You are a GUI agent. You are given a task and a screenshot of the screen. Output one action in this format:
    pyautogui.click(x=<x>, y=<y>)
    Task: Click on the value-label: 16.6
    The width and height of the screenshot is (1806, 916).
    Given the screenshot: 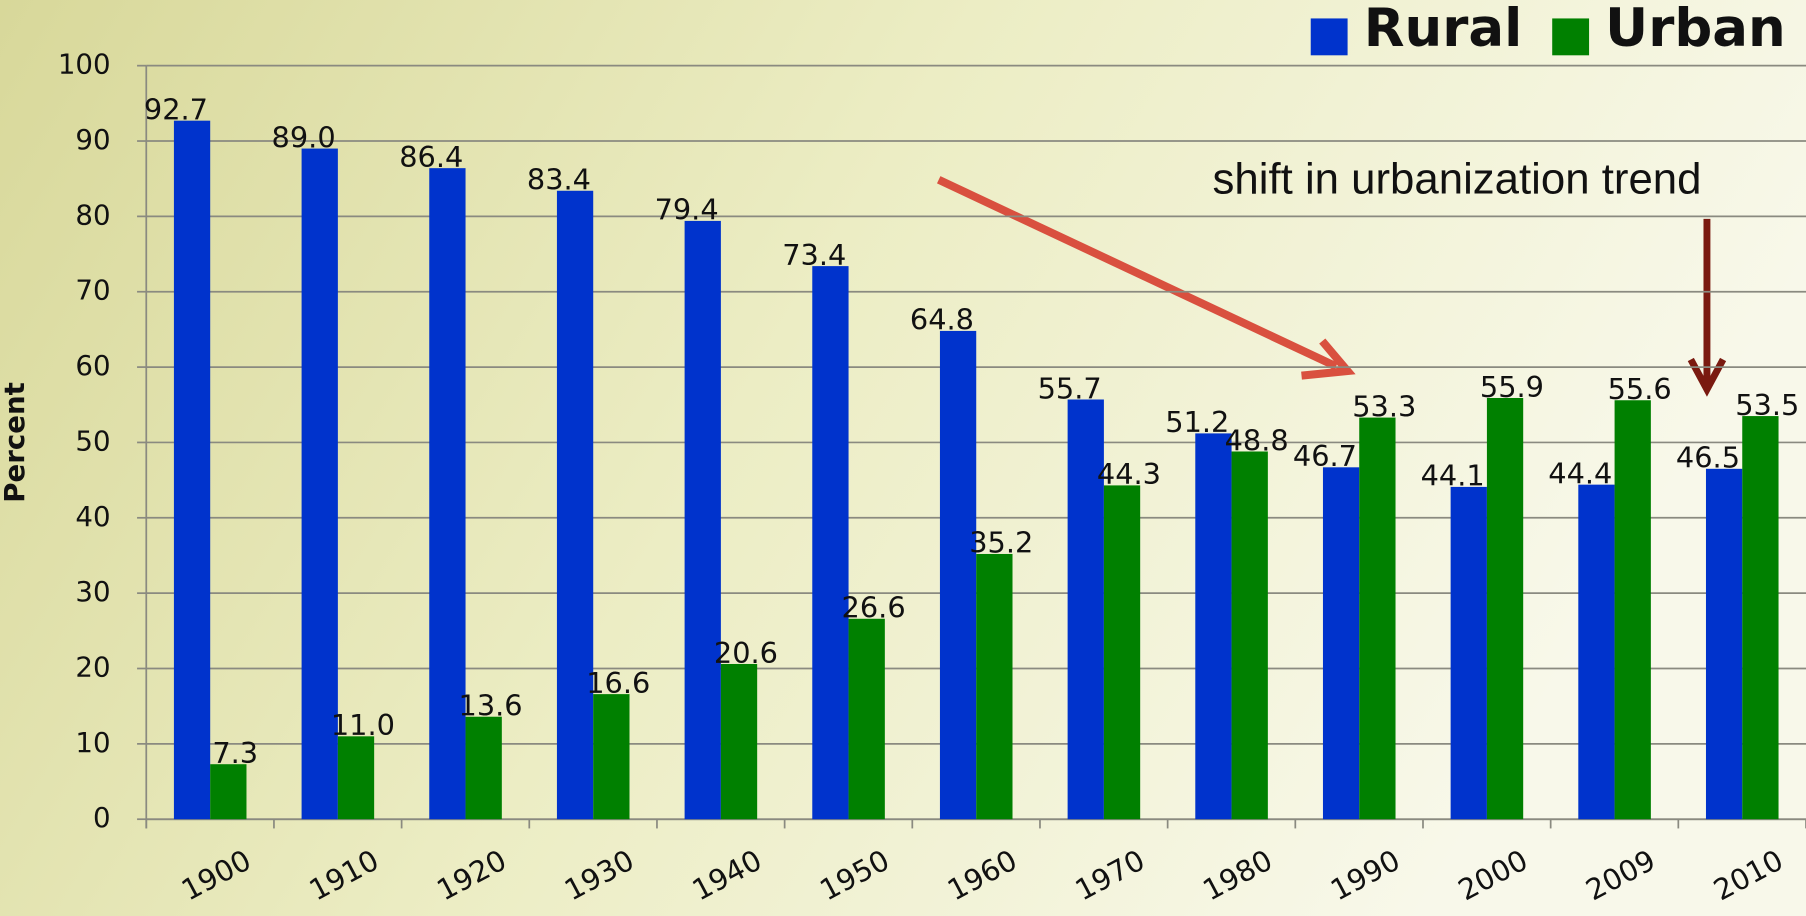 What is the action you would take?
    pyautogui.click(x=618, y=683)
    